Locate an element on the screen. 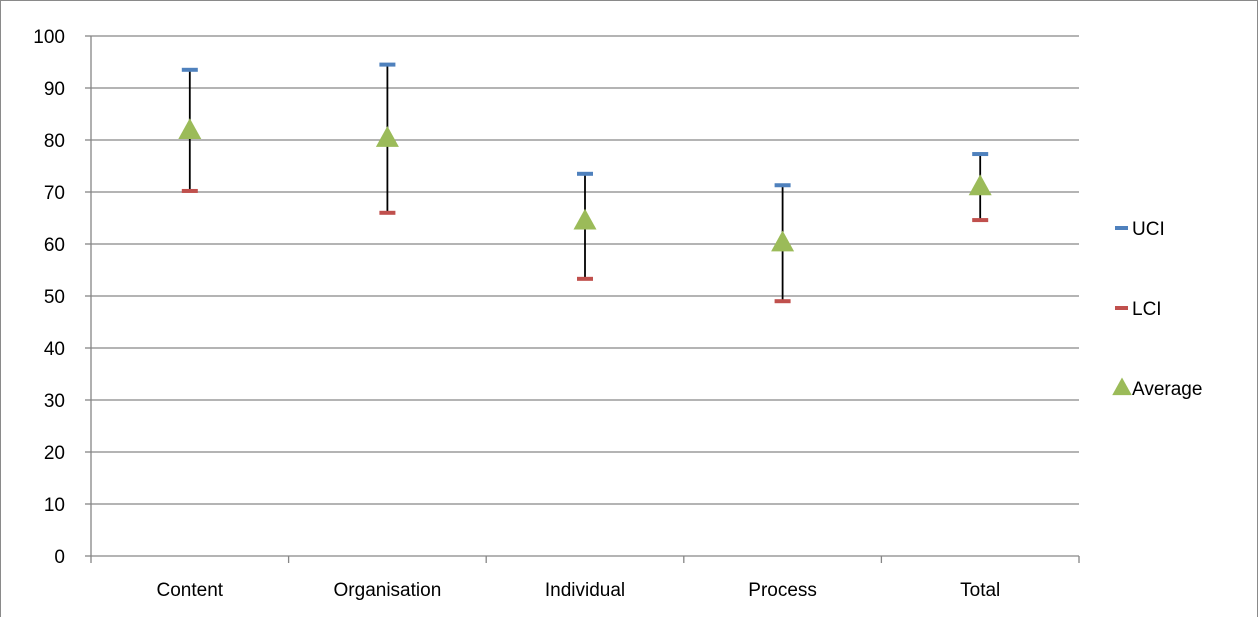  uci-marker-process is located at coordinates (782, 185).